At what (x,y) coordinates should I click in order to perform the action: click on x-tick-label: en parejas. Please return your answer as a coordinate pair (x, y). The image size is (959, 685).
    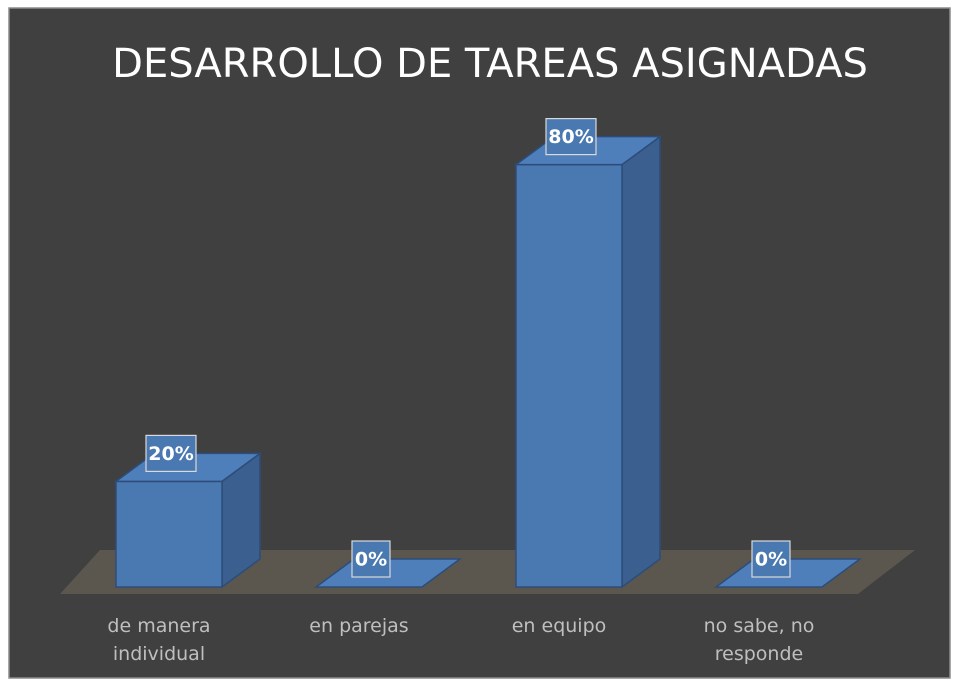
    Looking at the image, I should click on (359, 626).